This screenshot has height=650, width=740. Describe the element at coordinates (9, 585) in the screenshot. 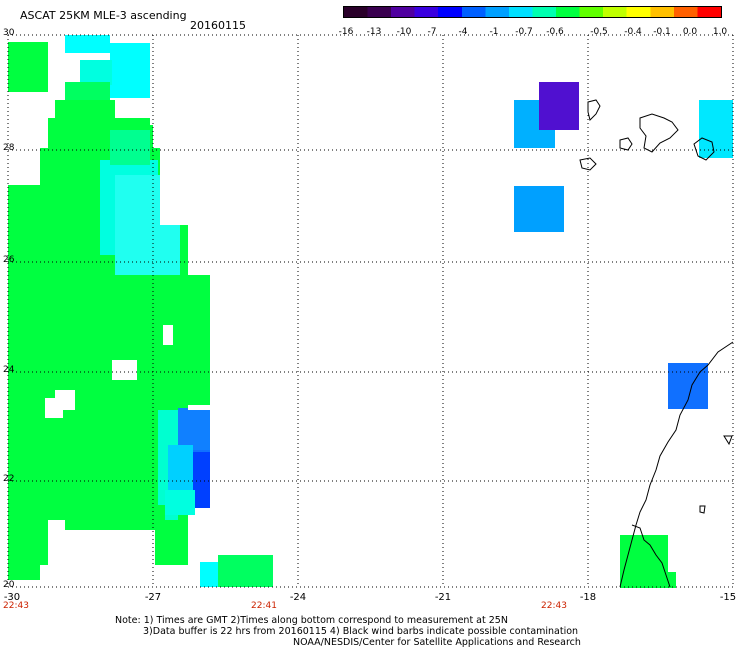

I see `lat-label: 20` at that location.